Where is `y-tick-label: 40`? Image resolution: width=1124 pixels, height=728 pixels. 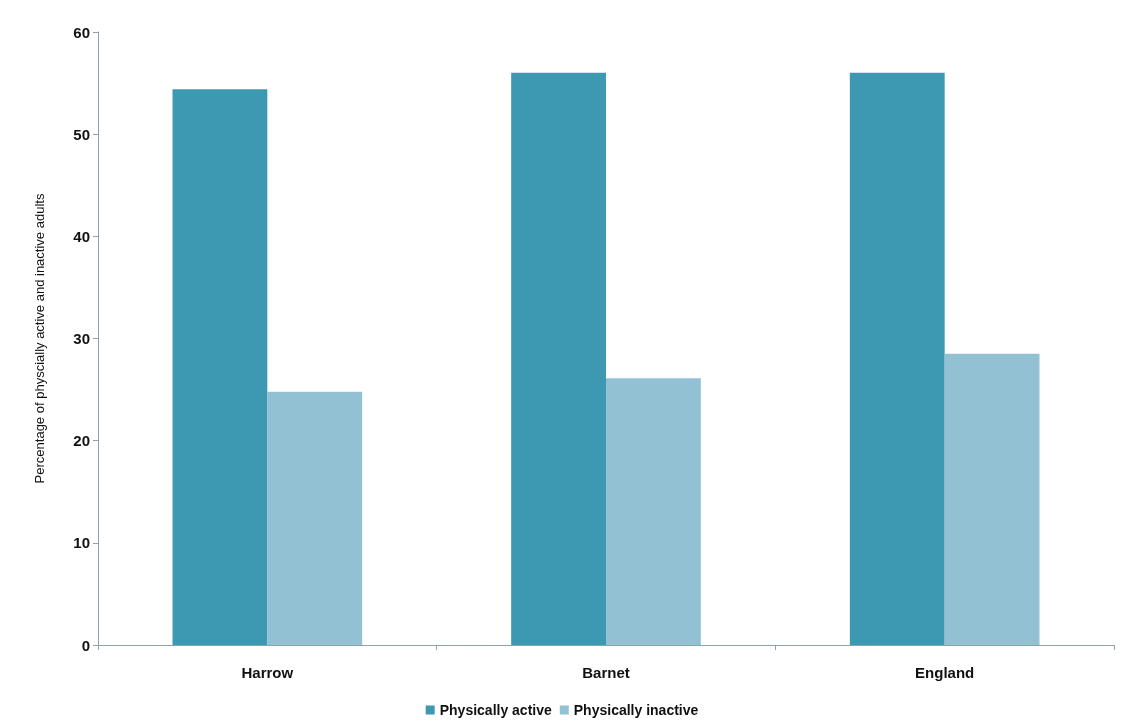 y-tick-label: 40 is located at coordinates (81, 236).